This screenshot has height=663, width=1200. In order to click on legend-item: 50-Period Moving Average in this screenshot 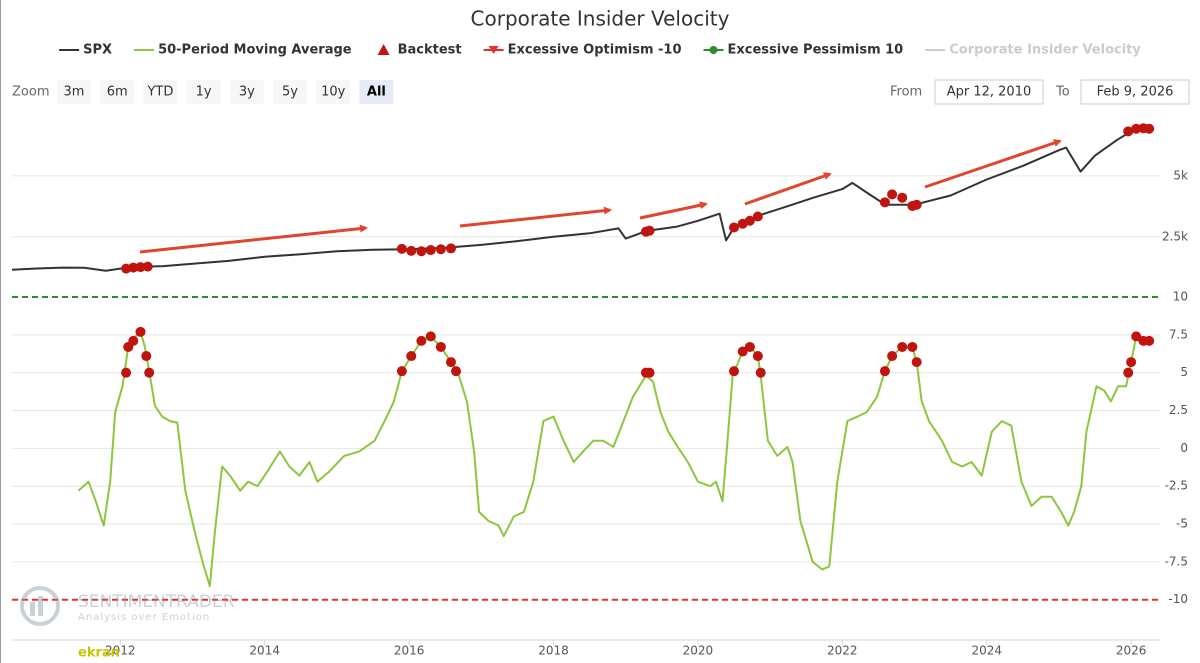, I will do `click(243, 50)`.